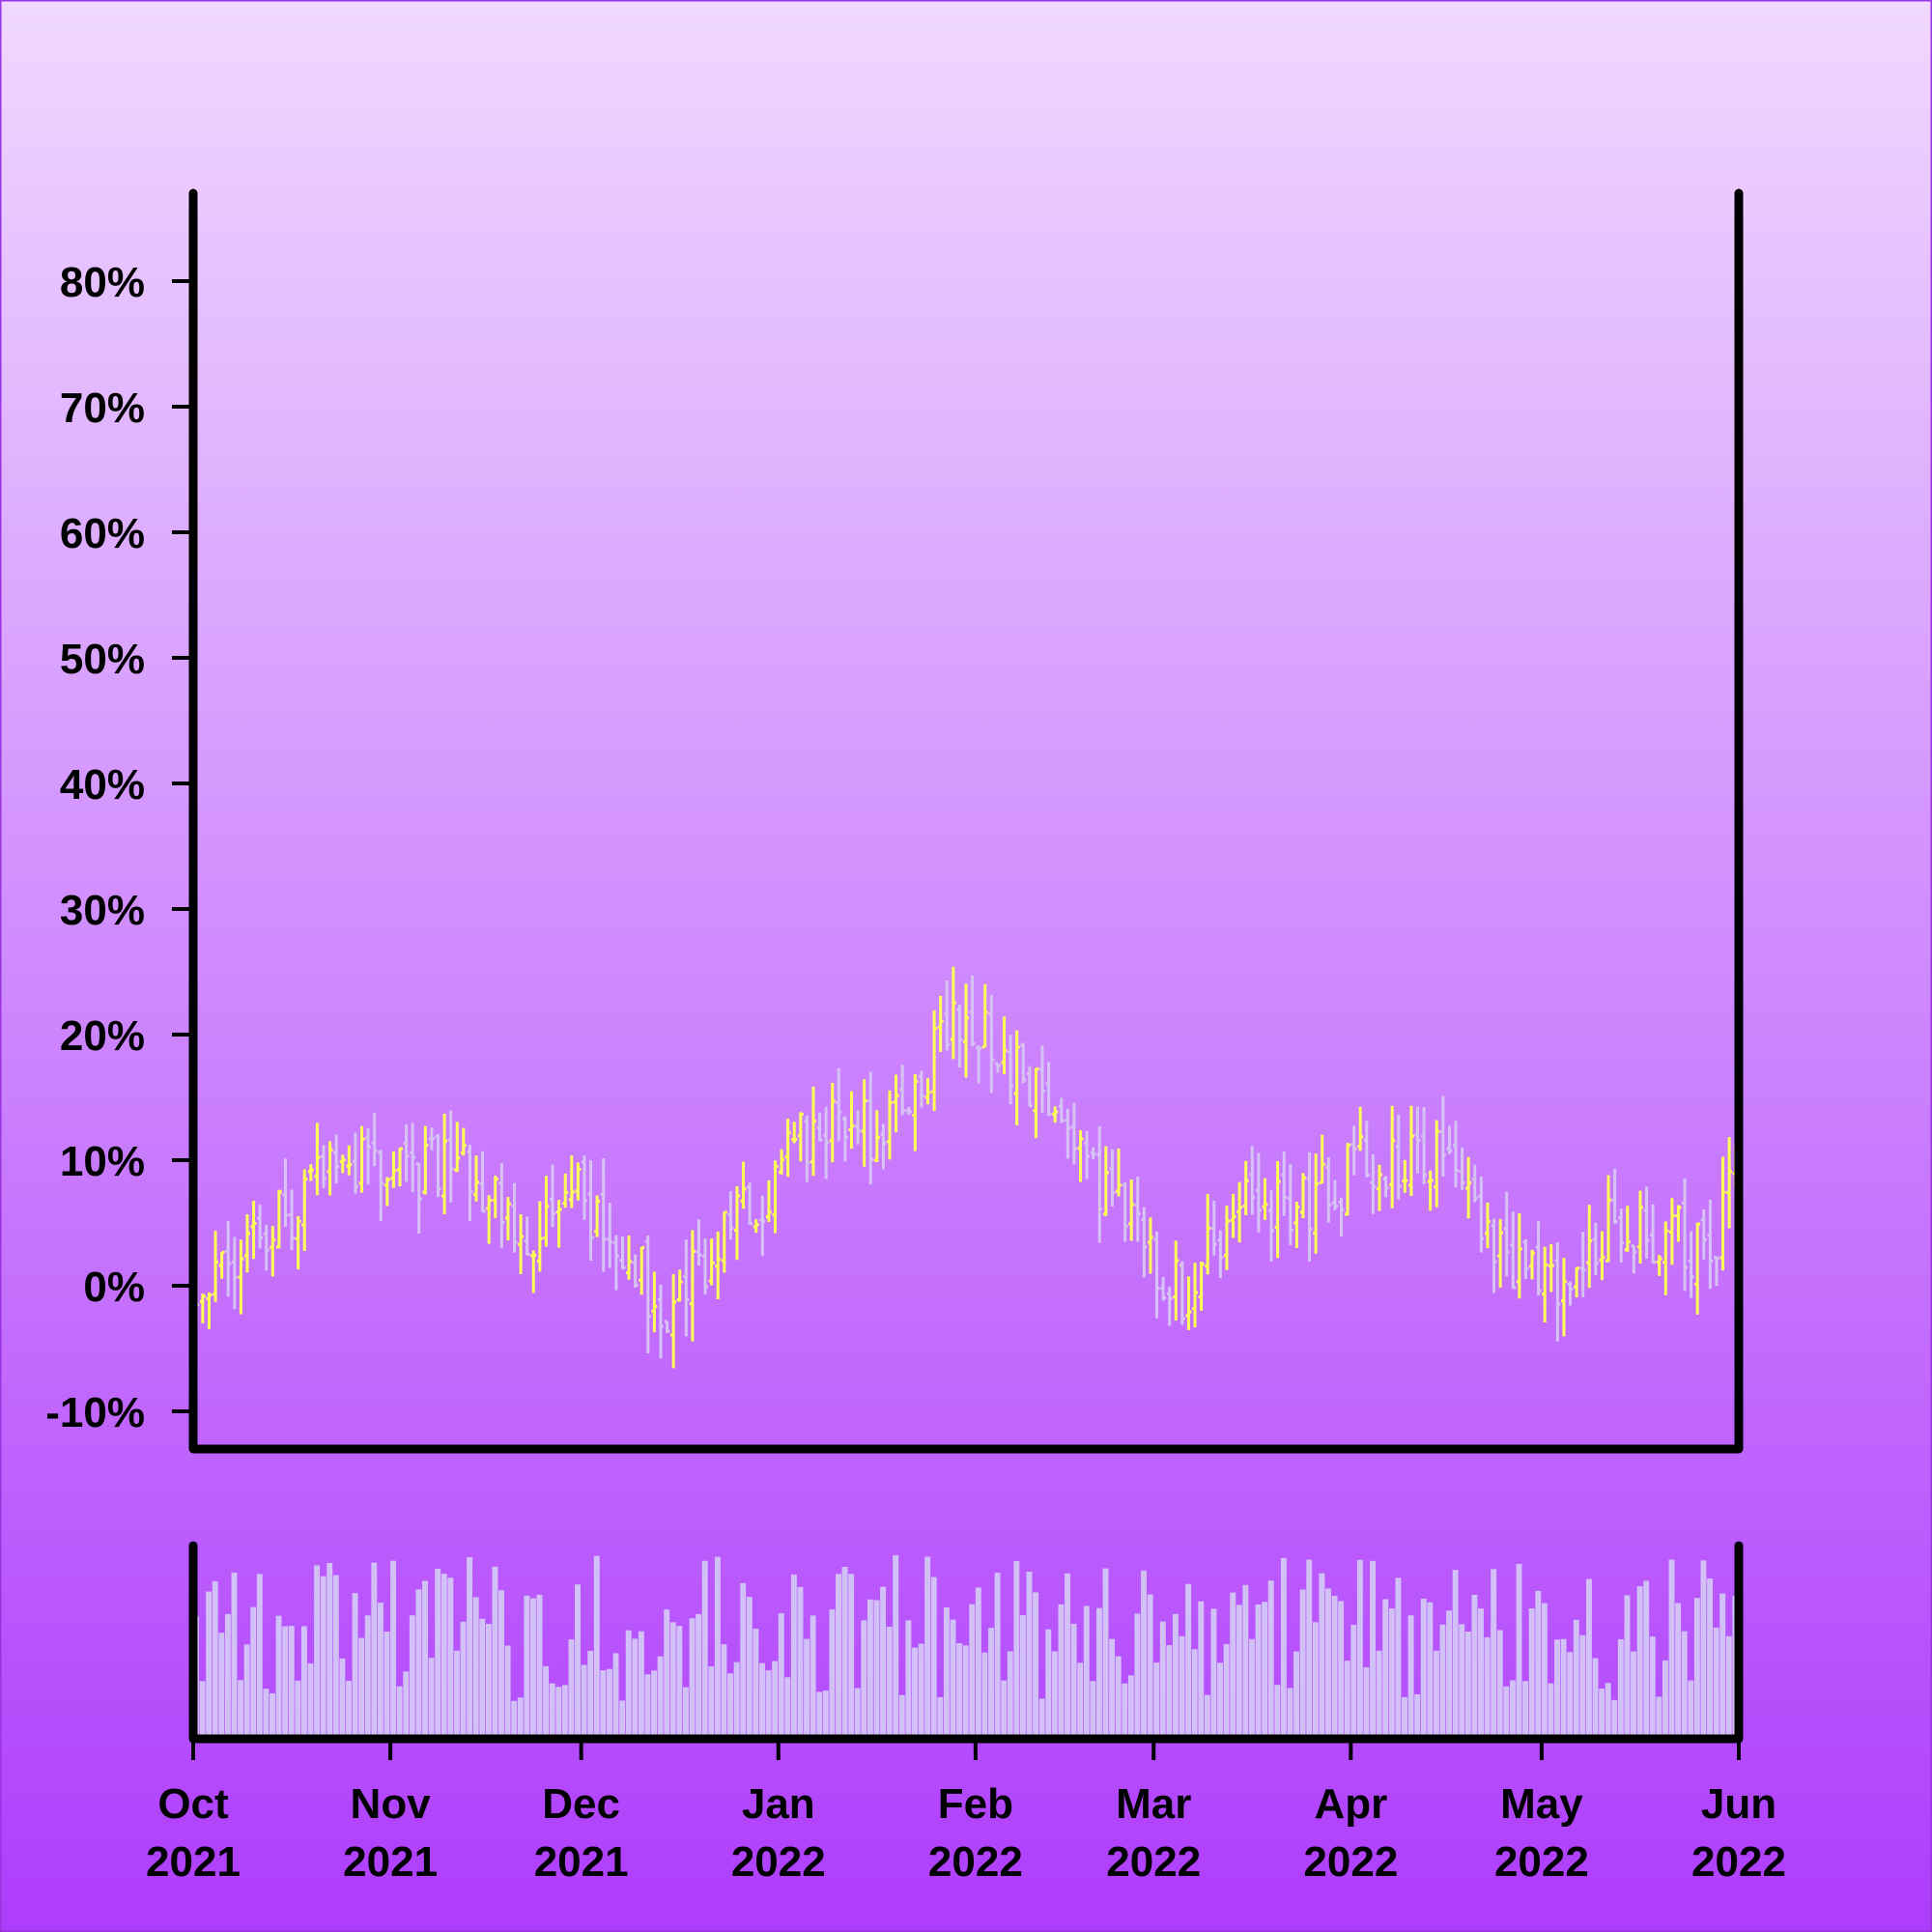 The image size is (1932, 1932). Describe the element at coordinates (391, 1804) in the screenshot. I see `x-tick-label-month: Nov` at that location.